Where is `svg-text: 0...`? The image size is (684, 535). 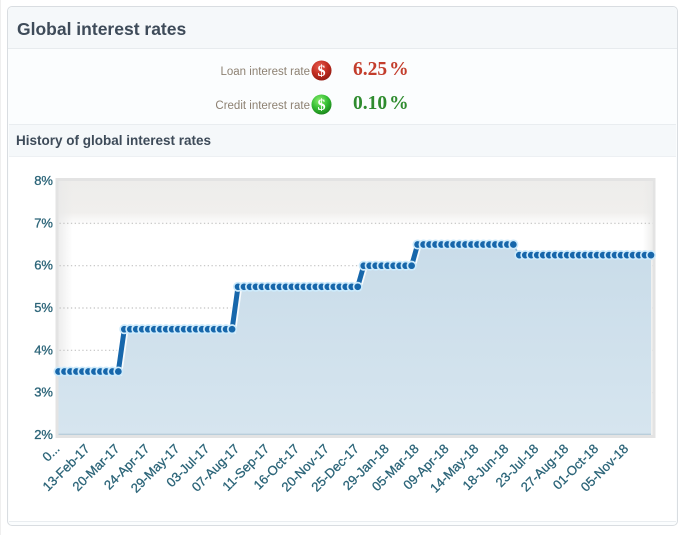 svg-text: 0... is located at coordinates (50, 452).